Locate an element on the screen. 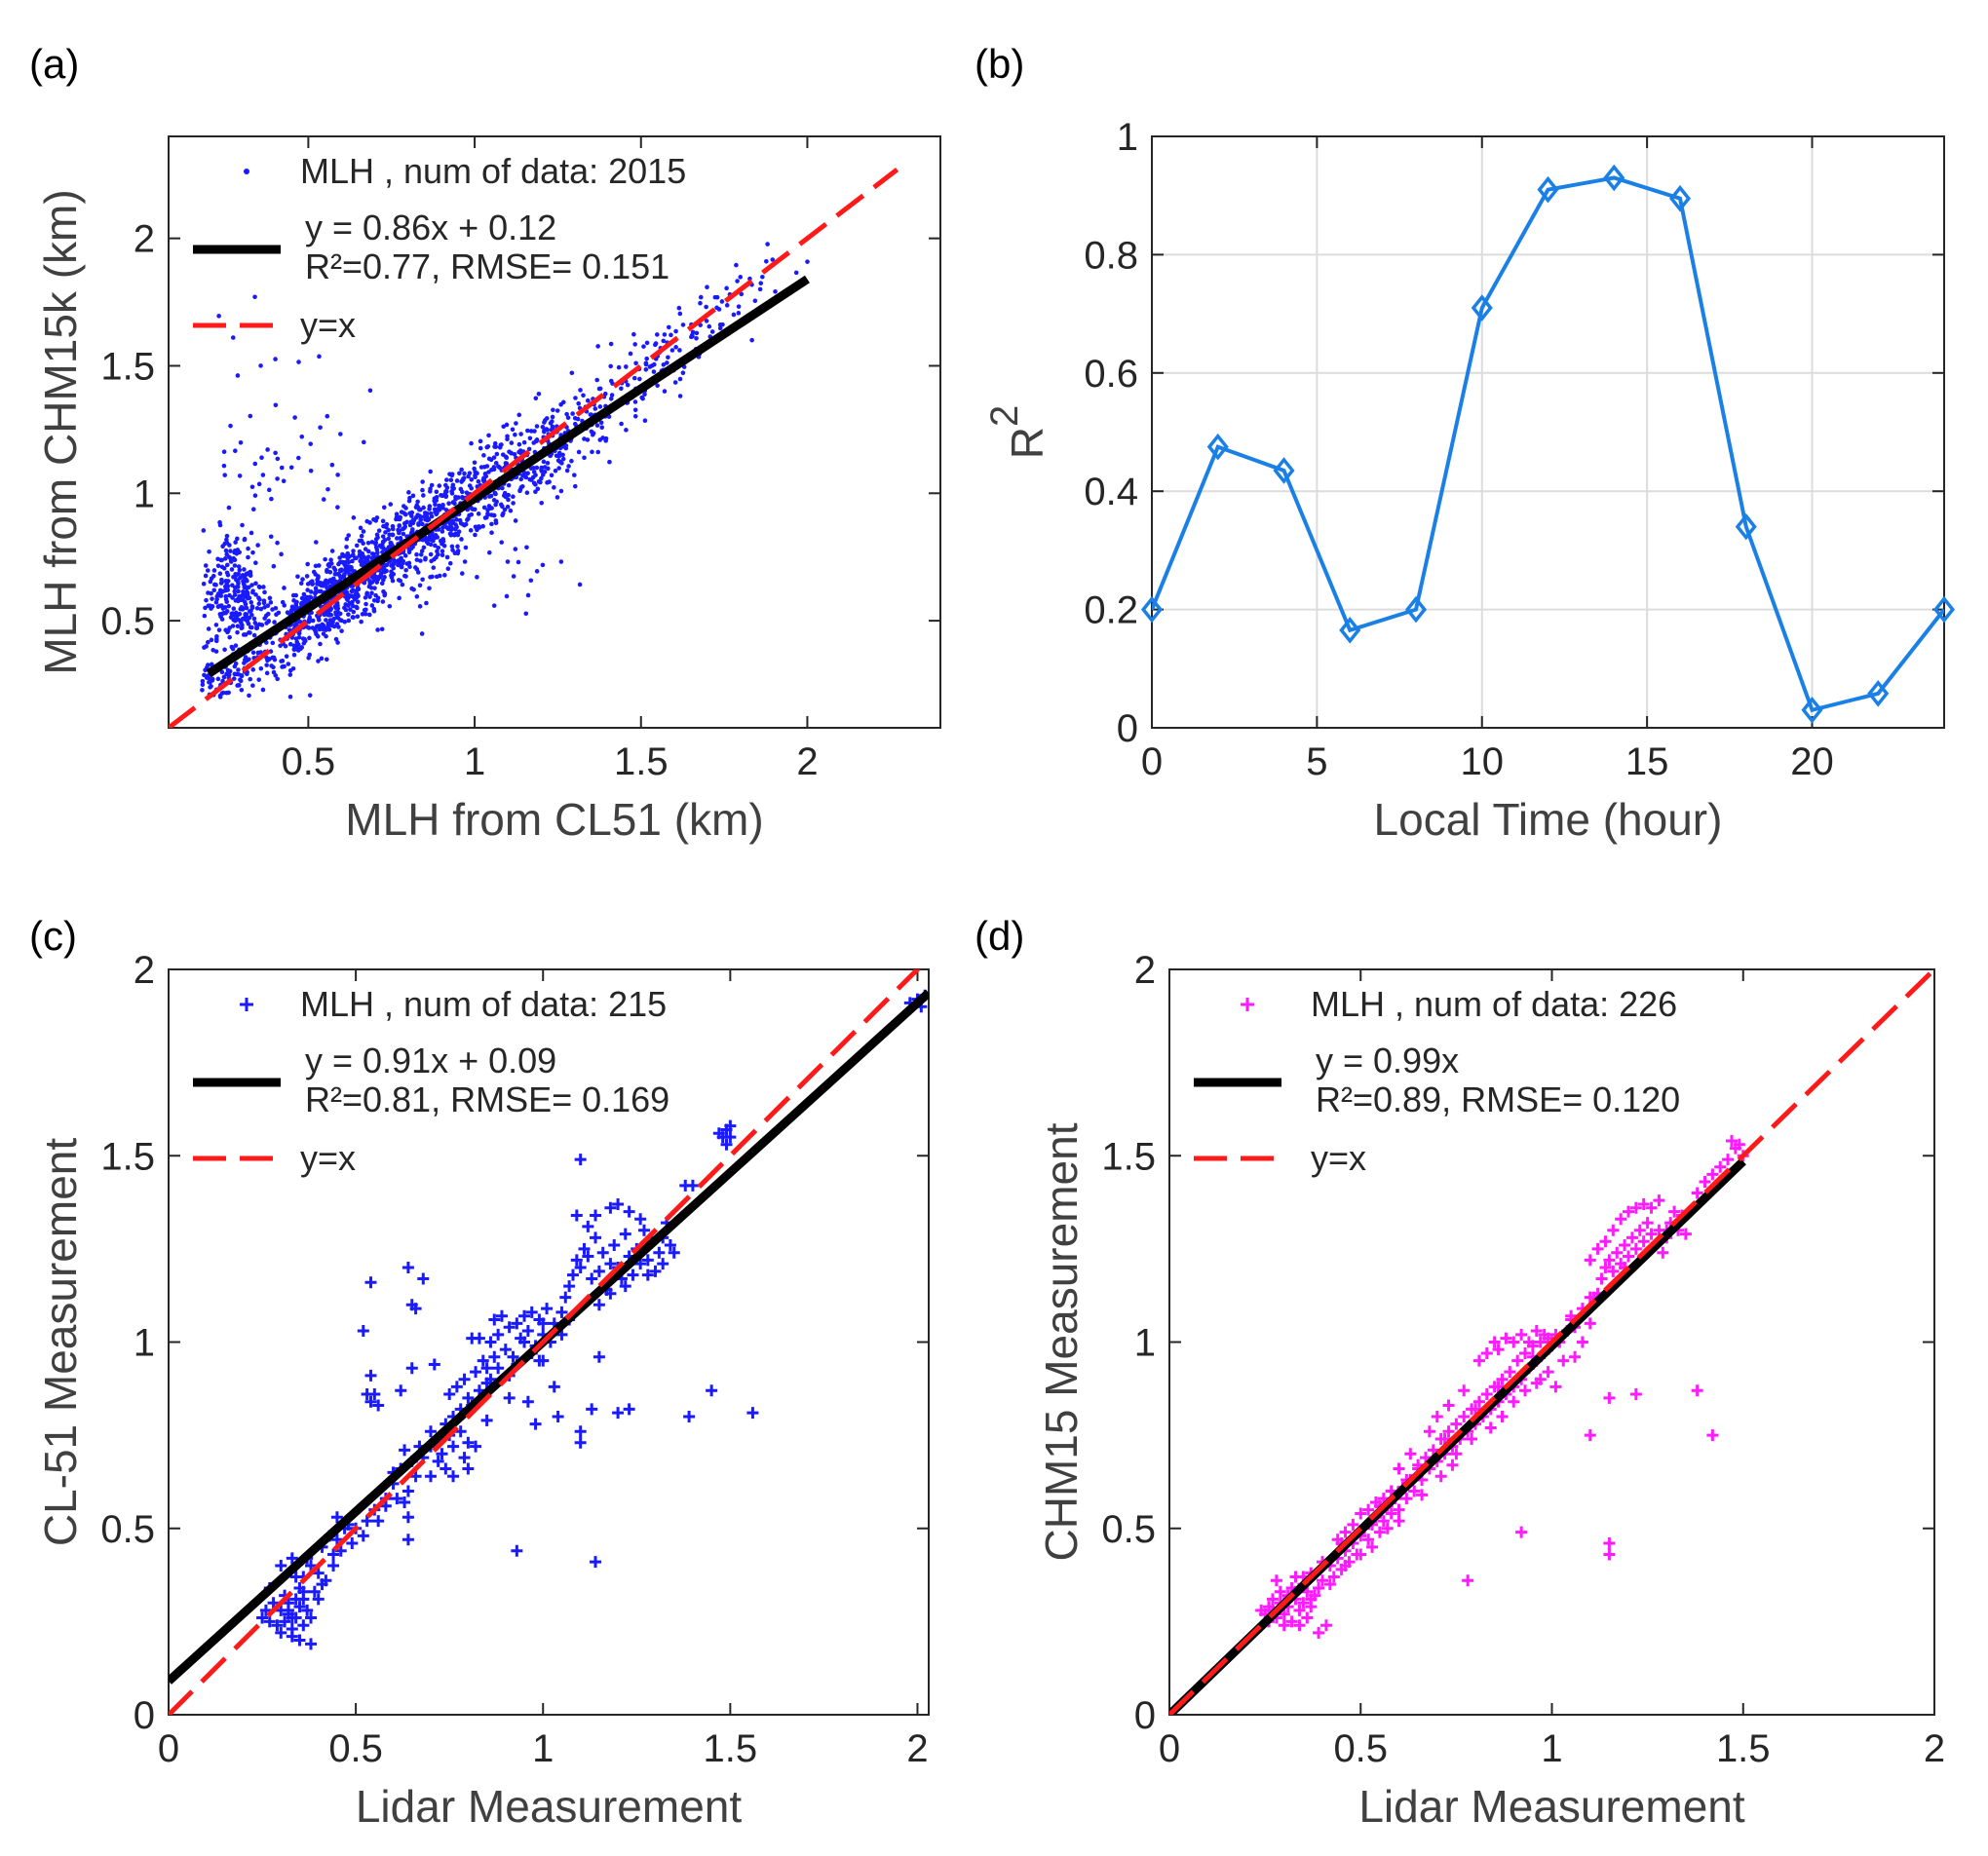 The image size is (1988, 1856). y-tick-label: 0.4 is located at coordinates (1111, 492).